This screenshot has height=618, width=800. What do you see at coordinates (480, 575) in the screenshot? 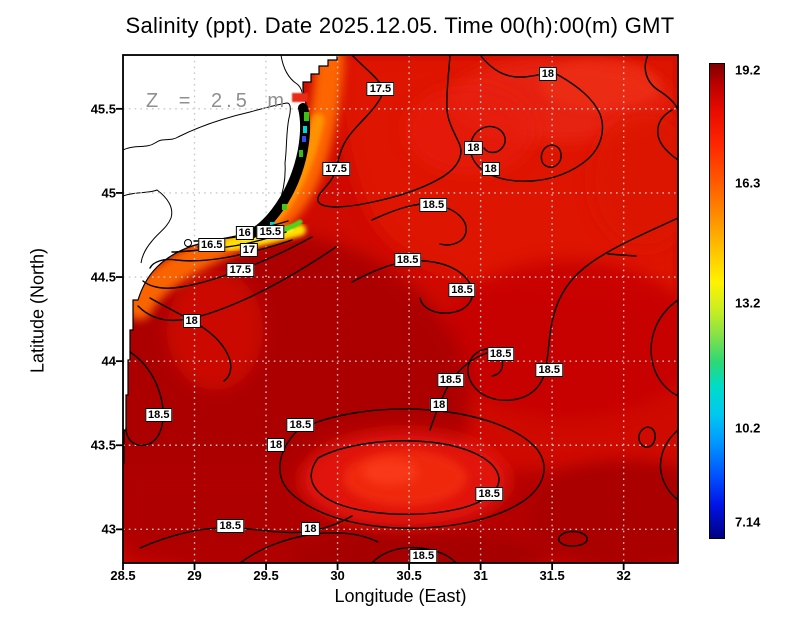
I see `x-tick-label: 31` at bounding box center [480, 575].